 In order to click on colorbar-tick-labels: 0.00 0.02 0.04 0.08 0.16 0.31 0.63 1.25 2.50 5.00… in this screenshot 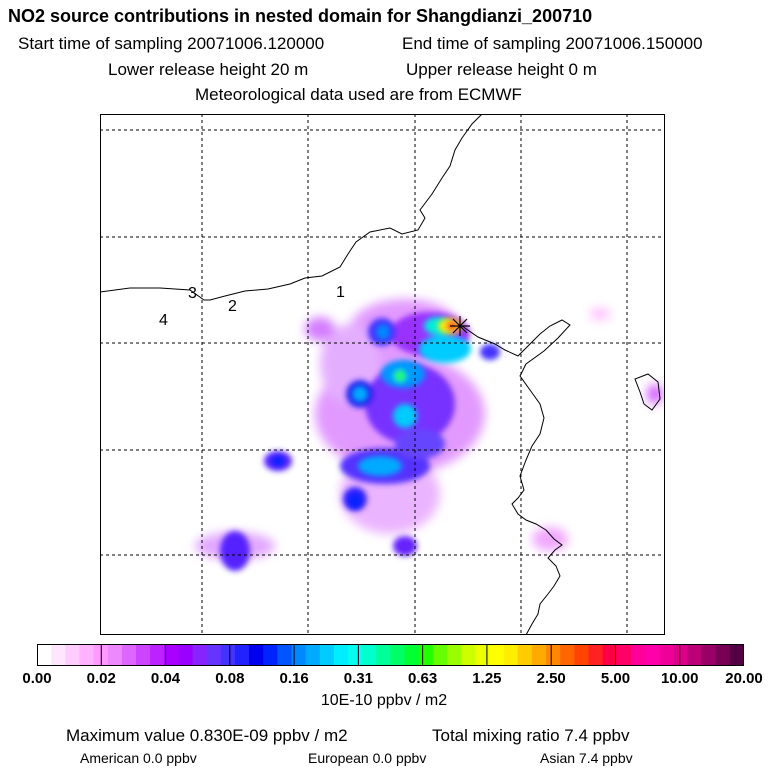, I will do `click(384, 680)`.